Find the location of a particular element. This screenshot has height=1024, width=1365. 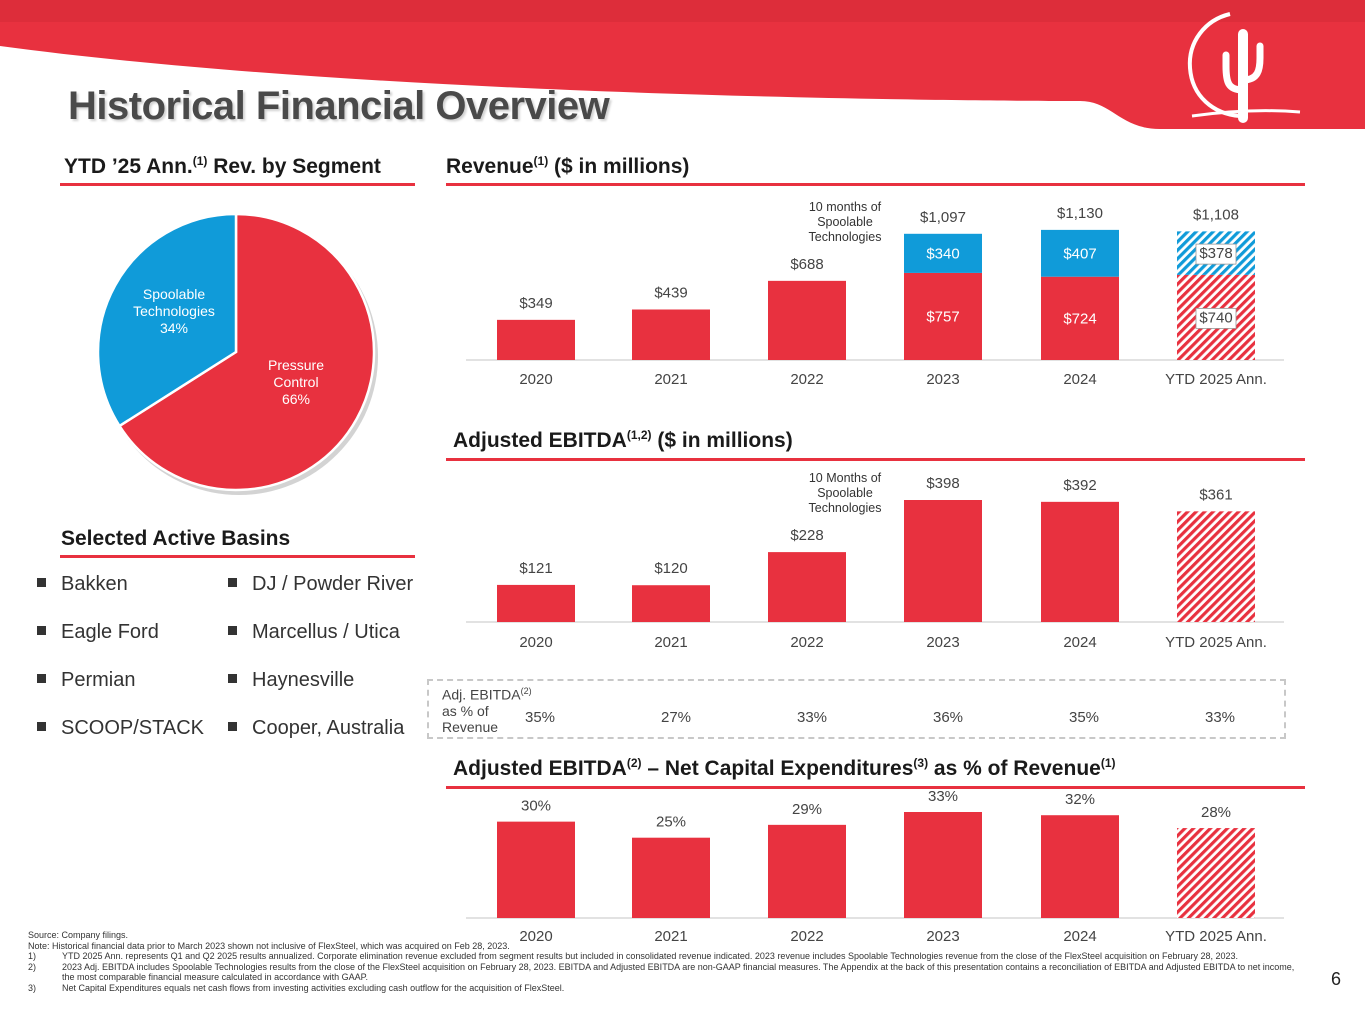

basin-item: Permian is located at coordinates (86, 680).